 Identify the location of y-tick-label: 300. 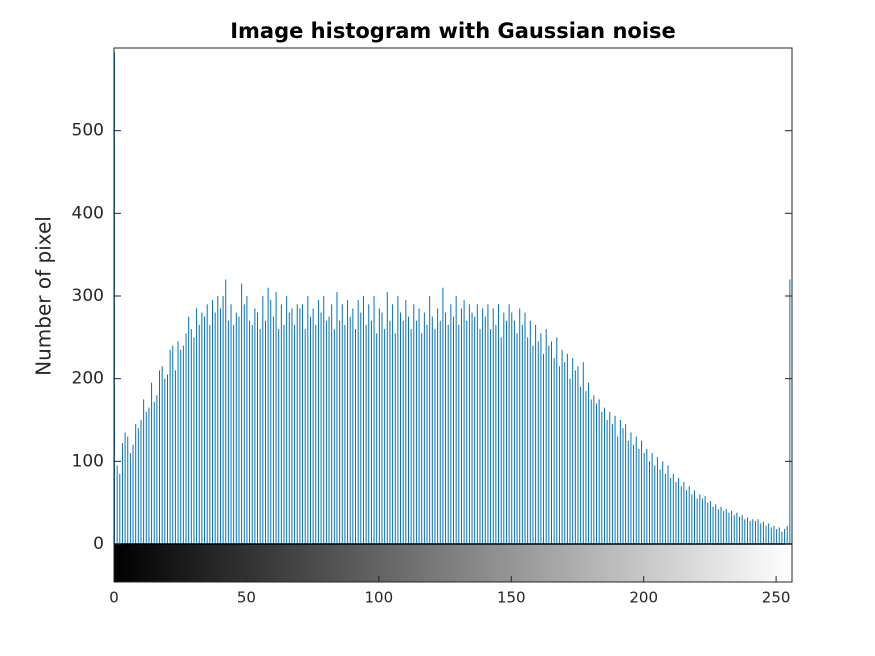
(88, 296).